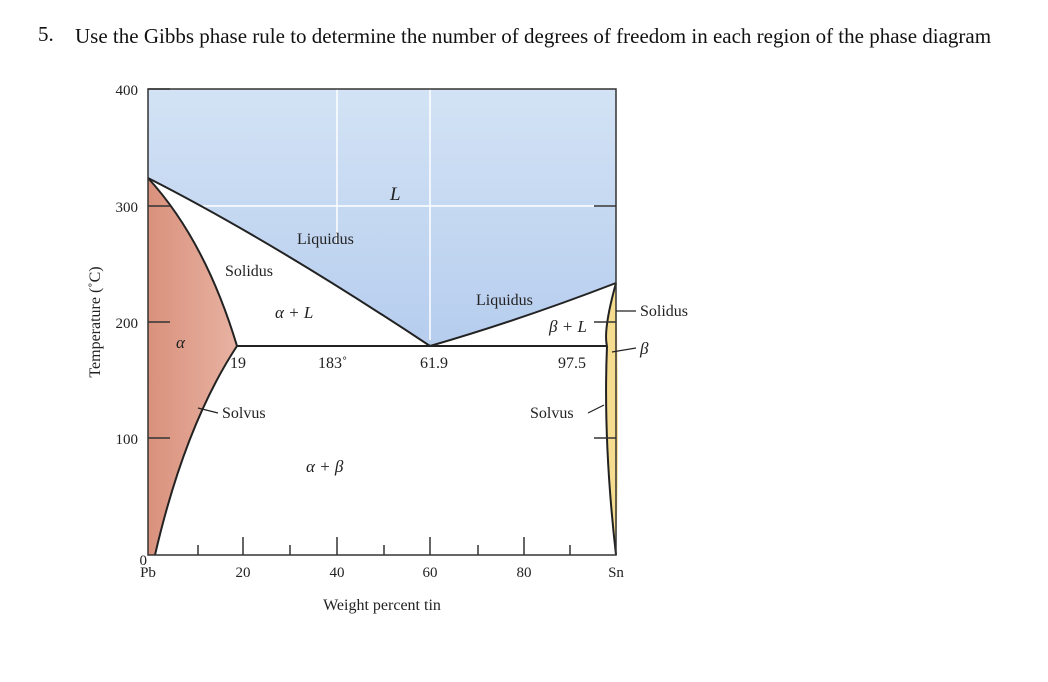 This screenshot has height=682, width=1048. Describe the element at coordinates (127, 208) in the screenshot. I see `y-tick-label: 300` at that location.